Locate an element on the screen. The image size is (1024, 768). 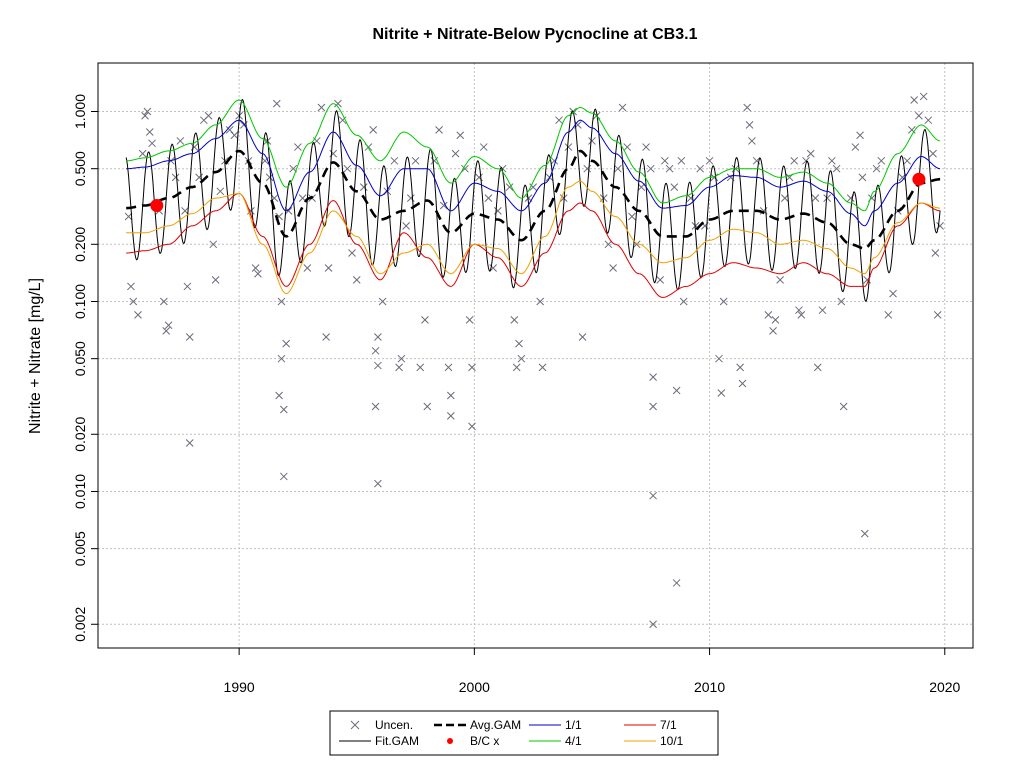
legend: Uncen. Fit.GAM Avg.GAM B/C x 1/1 4/1 7/1 10/1 is located at coordinates (524, 733).